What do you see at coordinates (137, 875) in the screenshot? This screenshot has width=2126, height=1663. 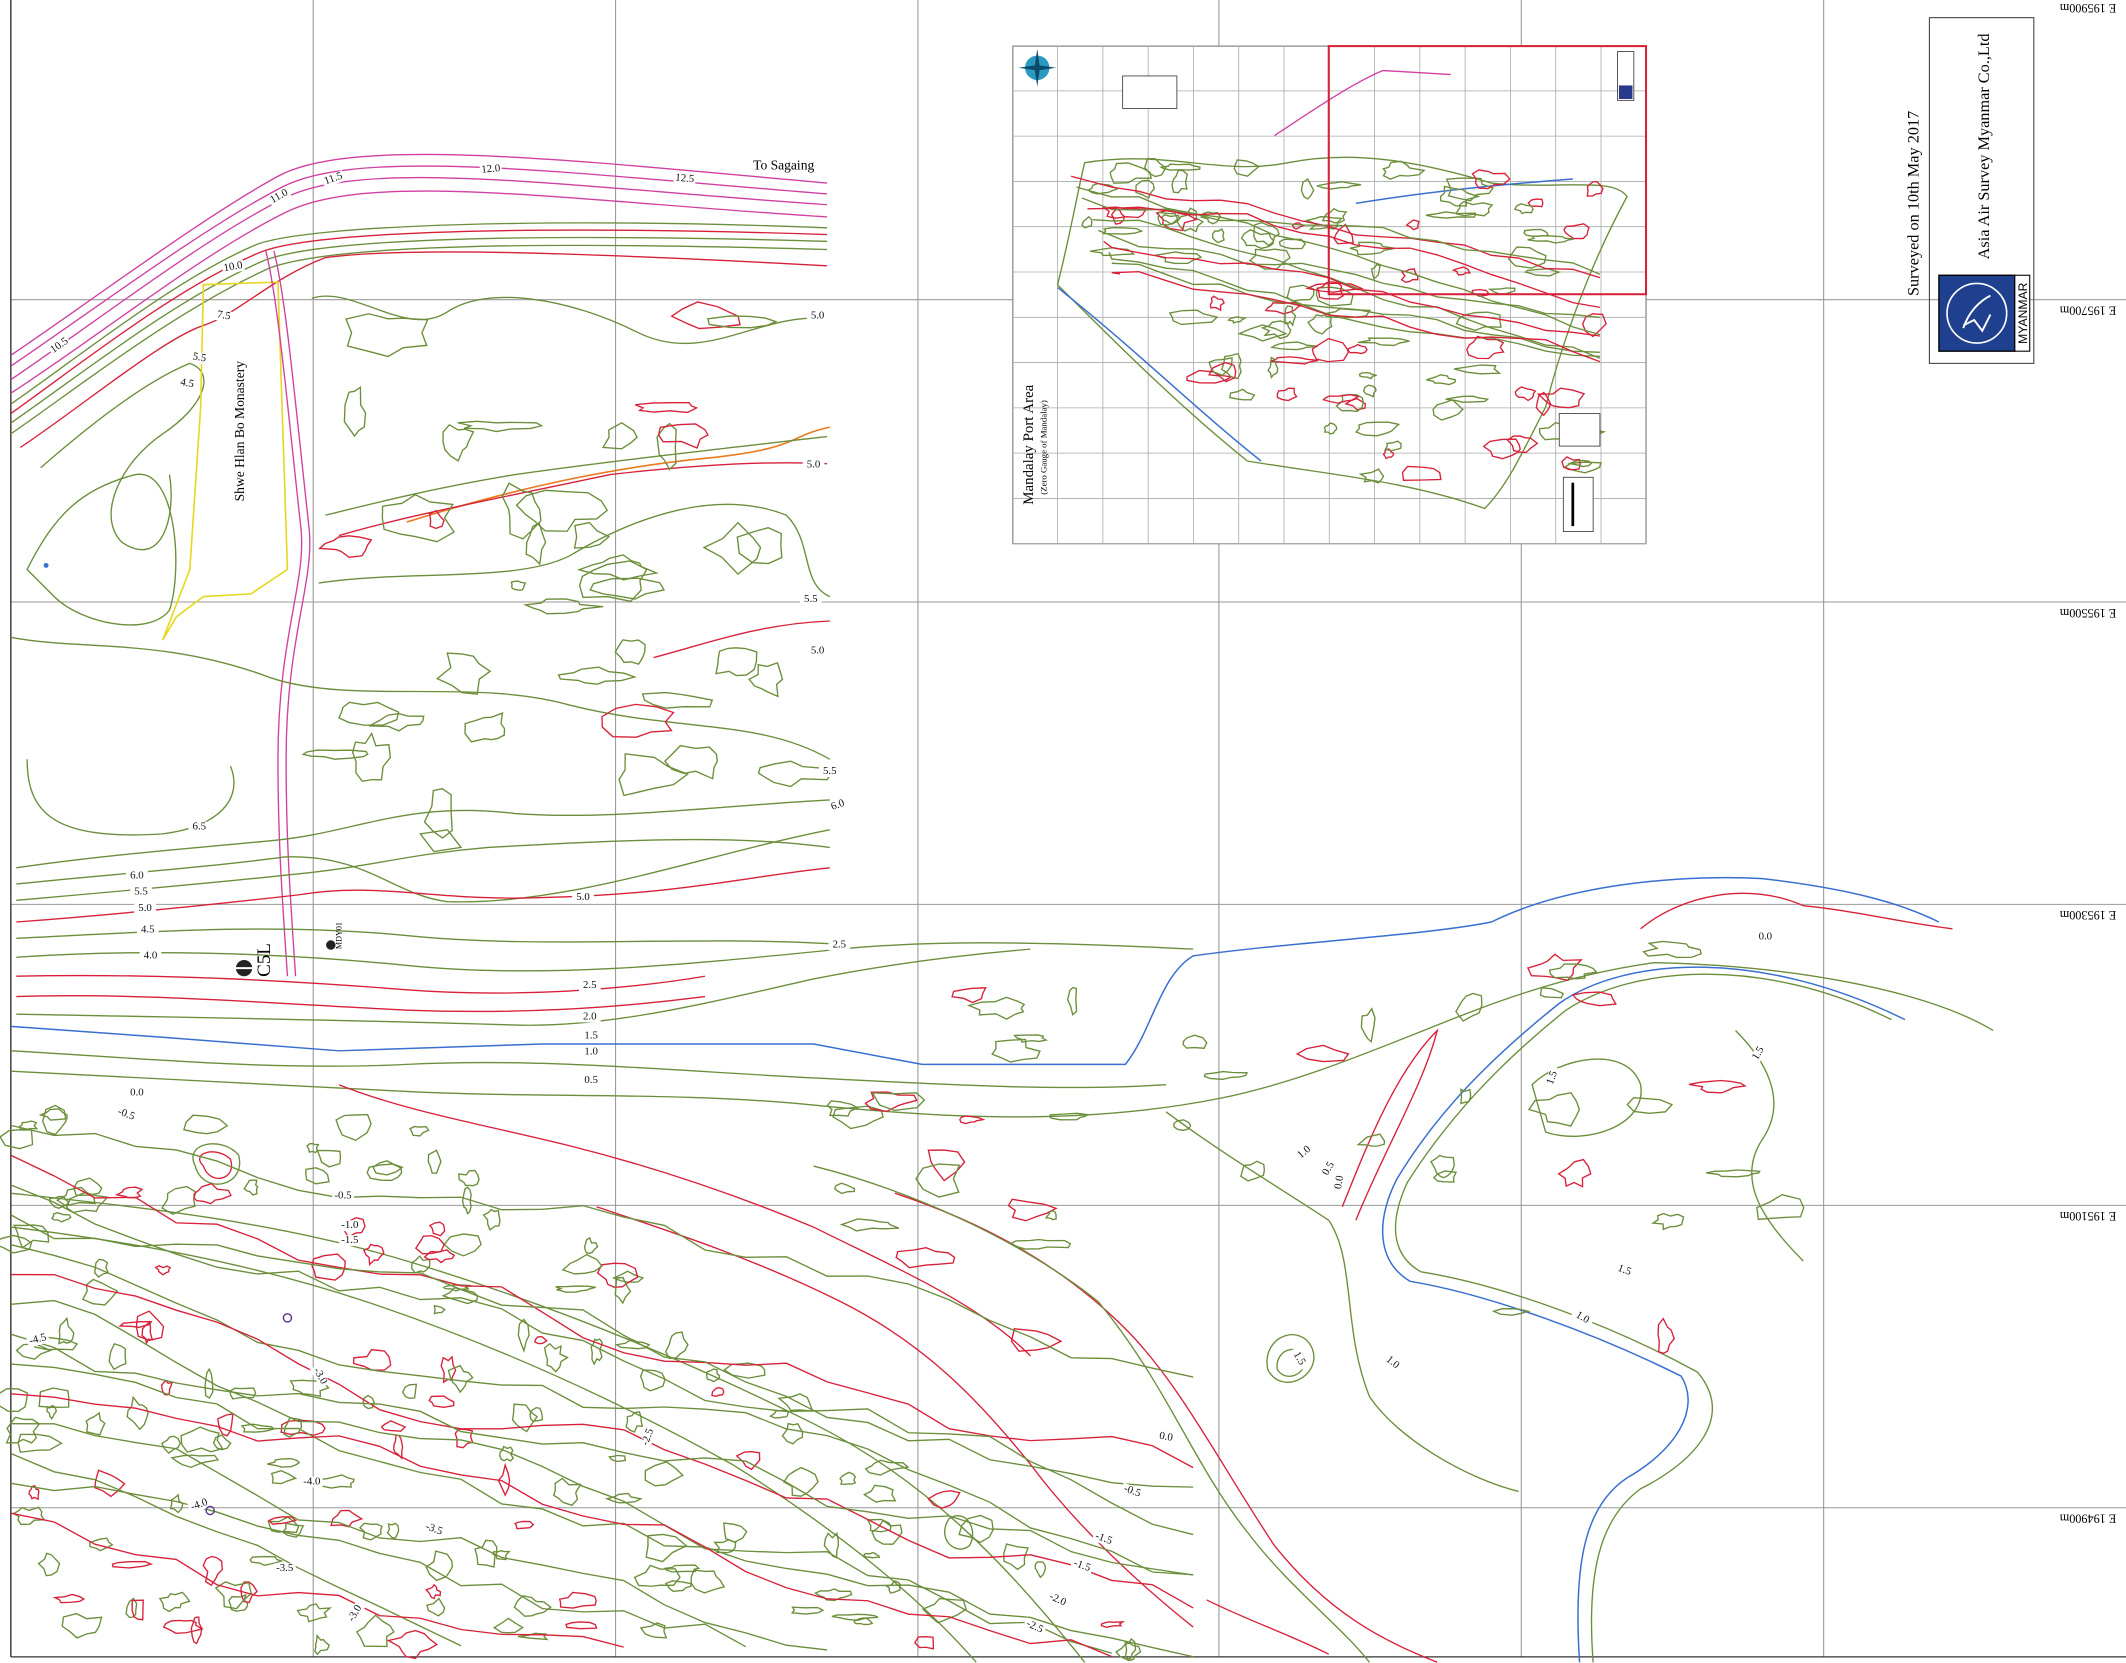 I see `contour-label: 6.0` at bounding box center [137, 875].